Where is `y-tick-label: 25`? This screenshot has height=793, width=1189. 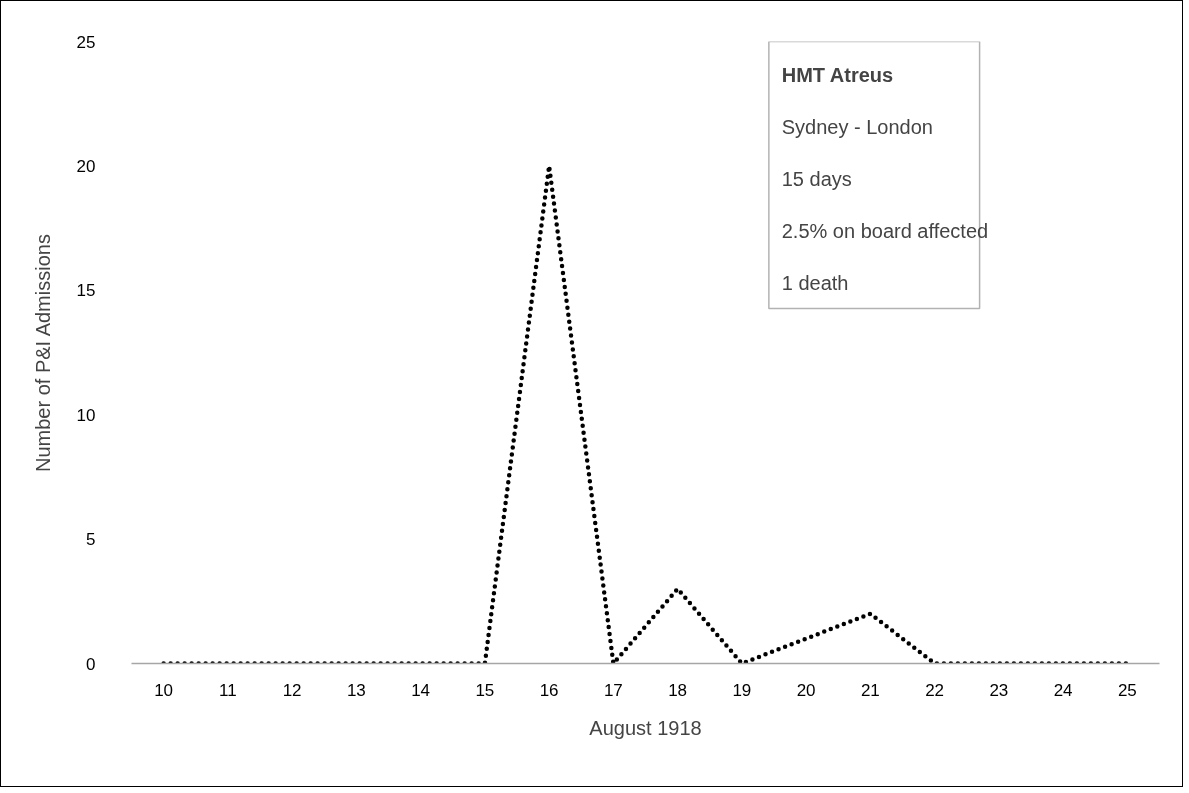
y-tick-label: 25 is located at coordinates (86, 42).